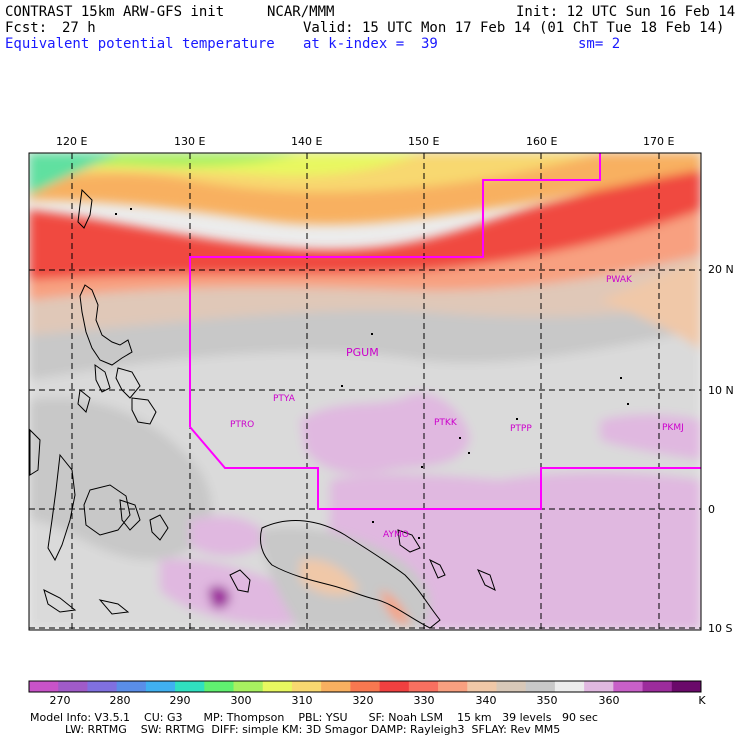 The height and width of the screenshot is (740, 740). What do you see at coordinates (241, 700) in the screenshot?
I see `colorbar-label-300: 300` at bounding box center [241, 700].